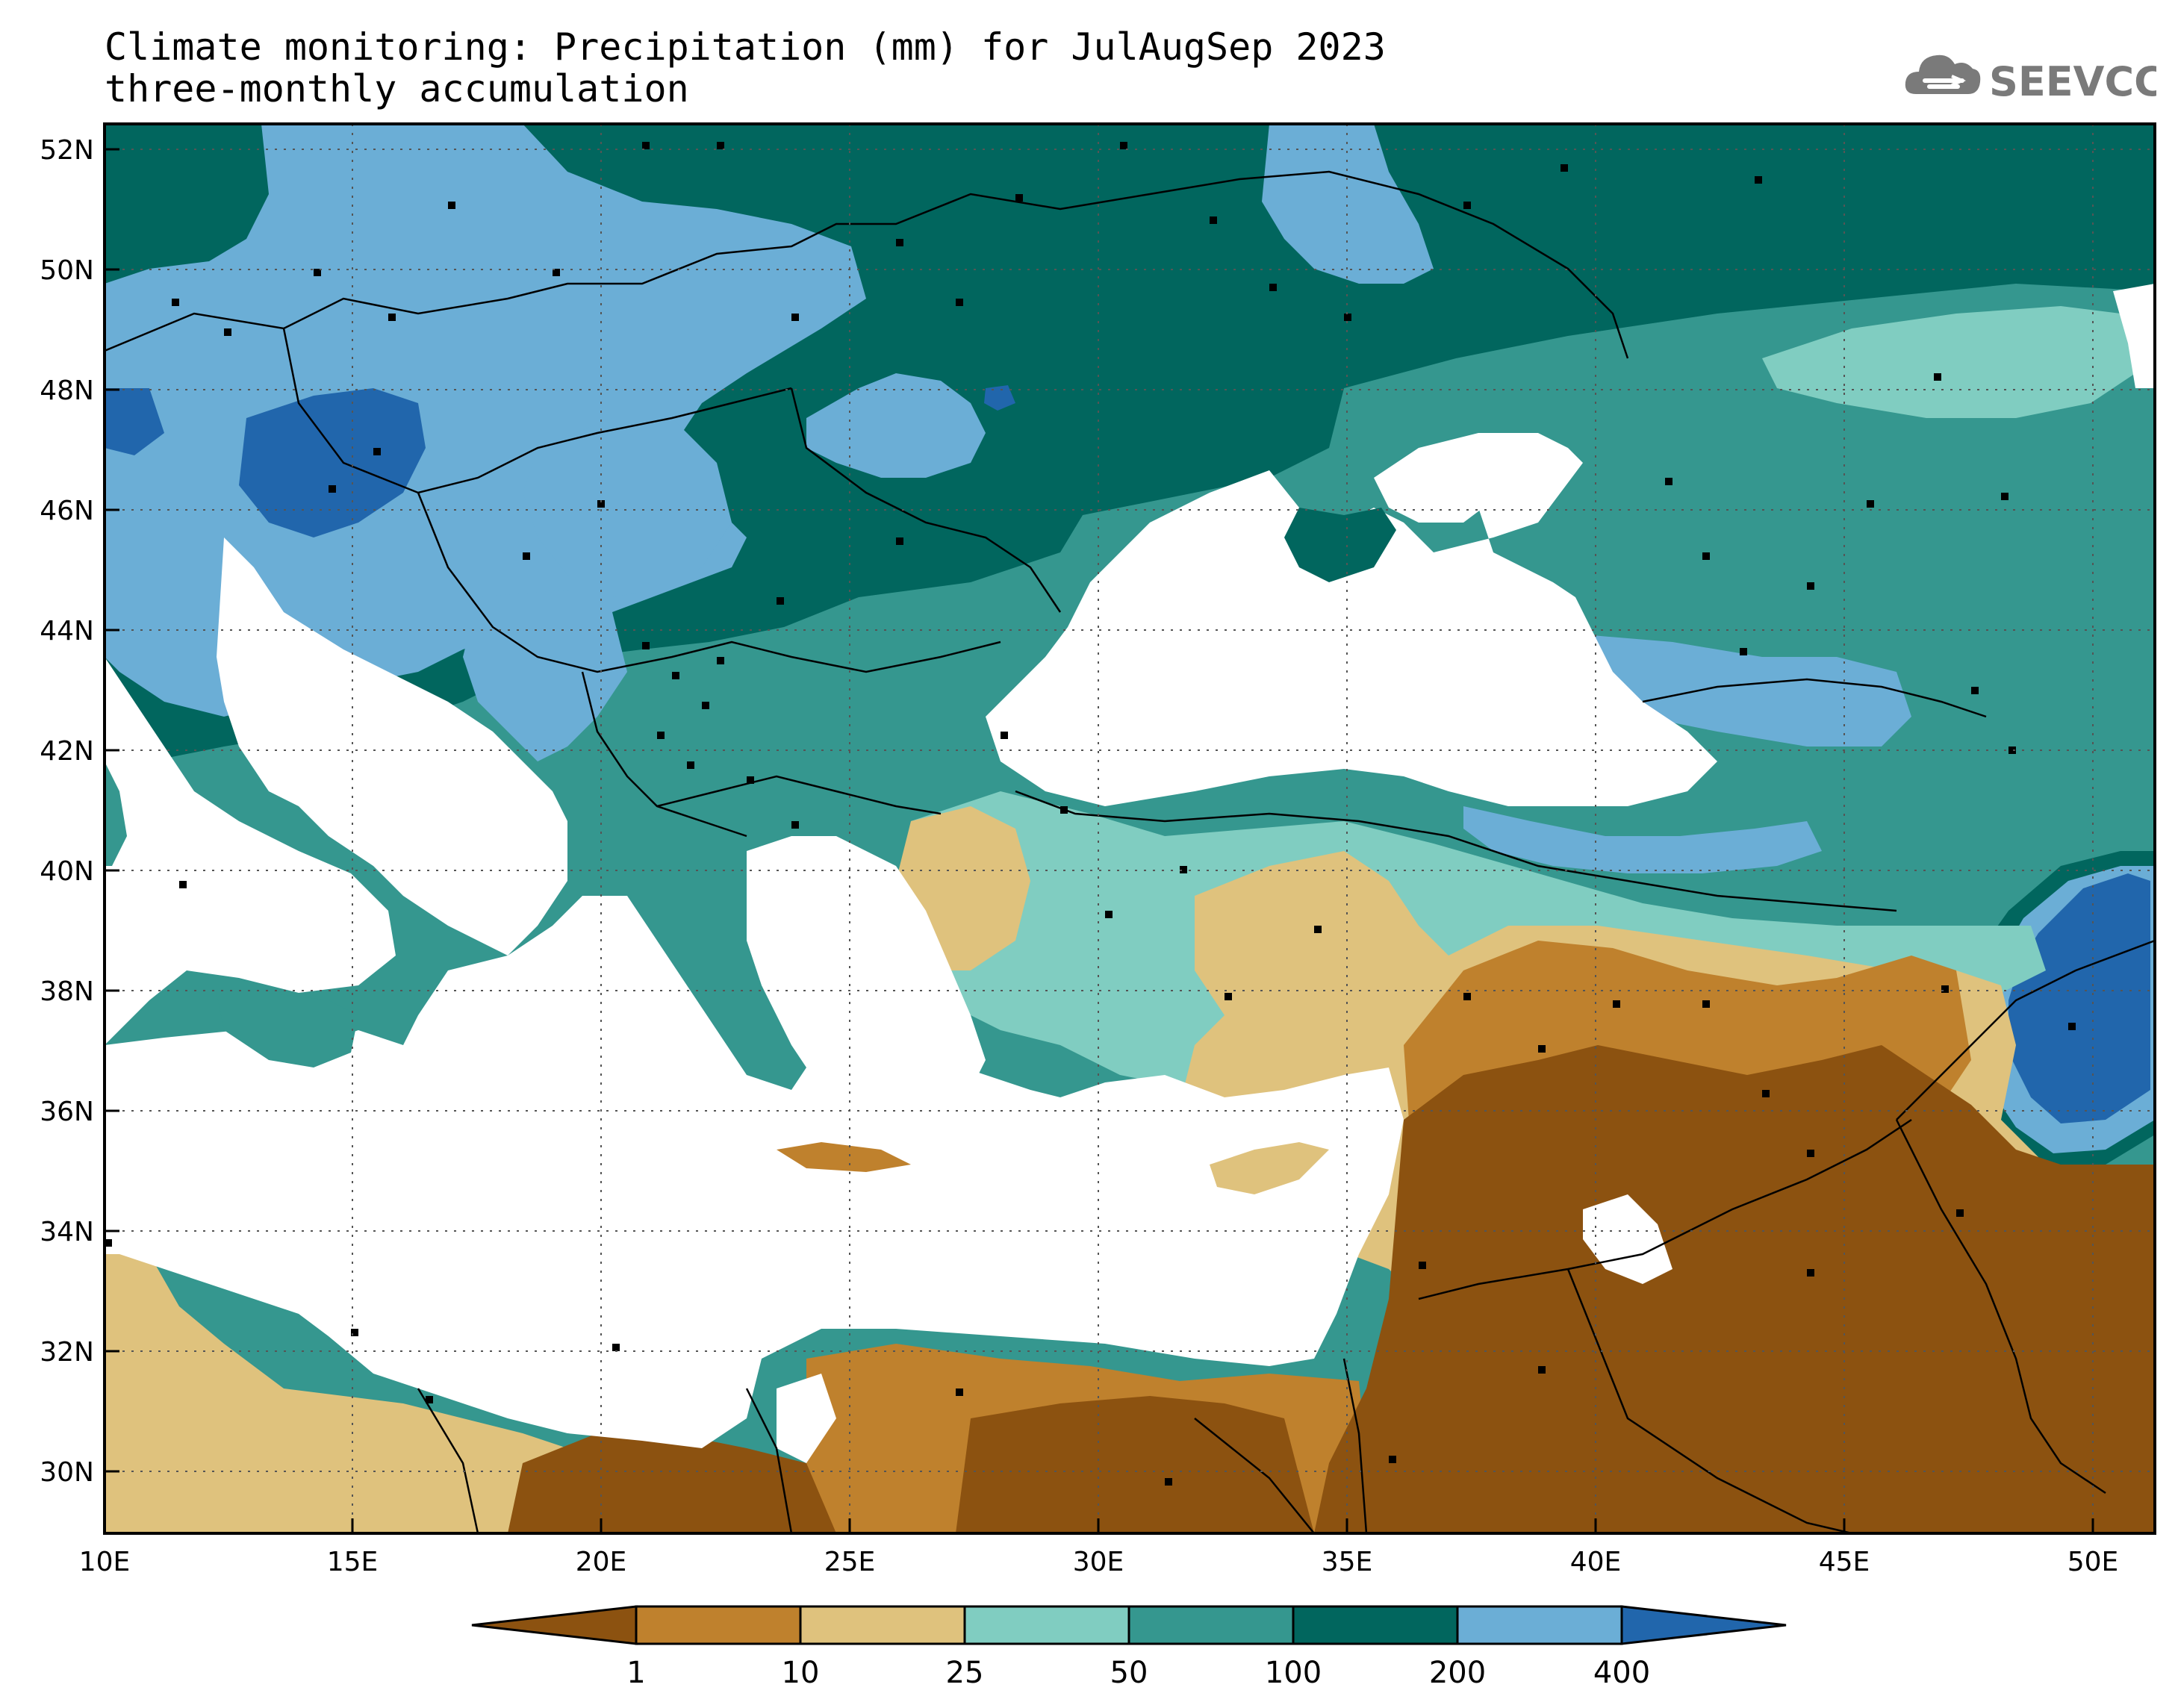 The width and height of the screenshot is (2175, 1708). What do you see at coordinates (806, 1418) in the screenshot?
I see `hole-libya-white` at bounding box center [806, 1418].